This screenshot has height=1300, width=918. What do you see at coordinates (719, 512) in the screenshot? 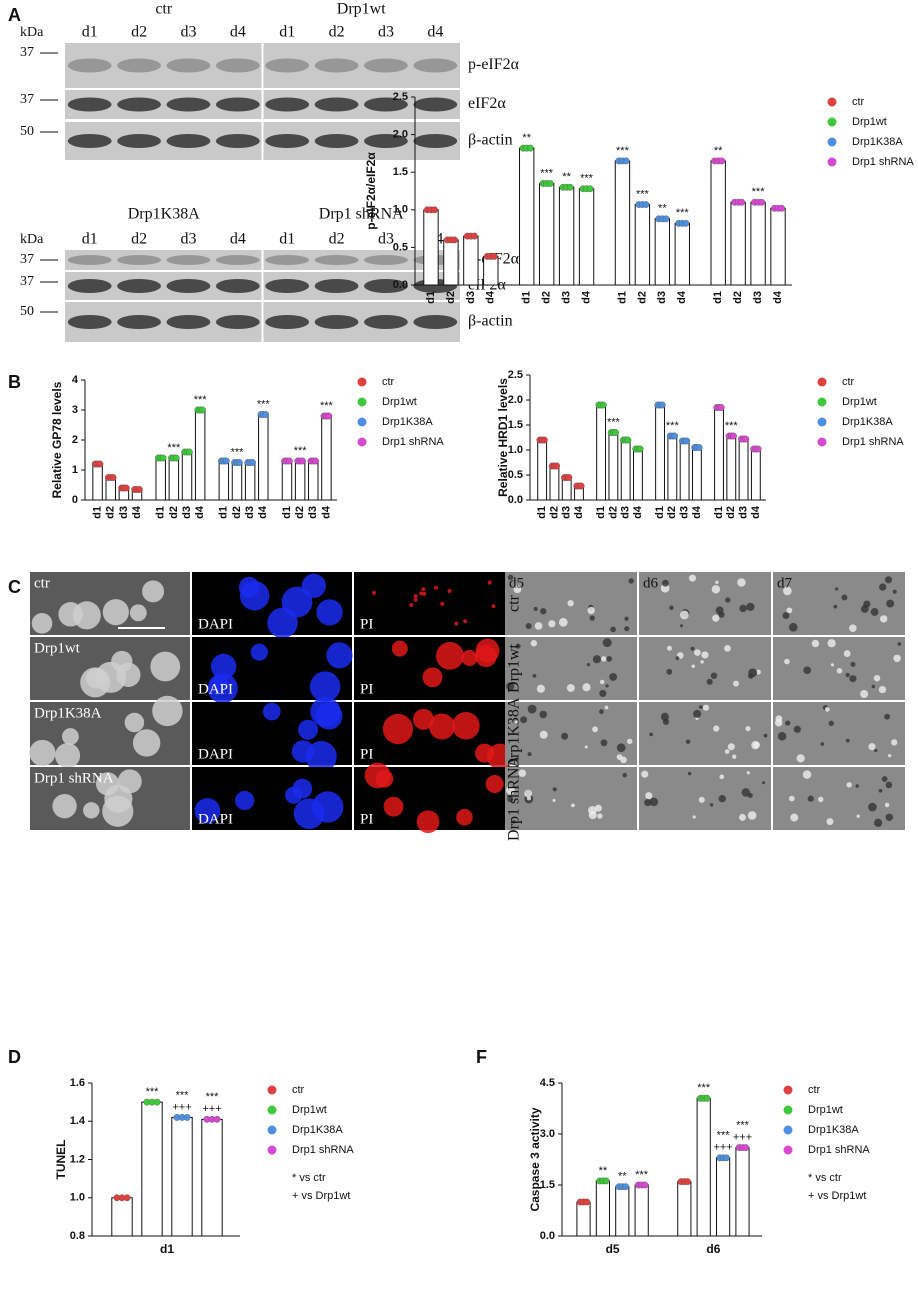
I see `x-tick-label: d1` at bounding box center [719, 512].